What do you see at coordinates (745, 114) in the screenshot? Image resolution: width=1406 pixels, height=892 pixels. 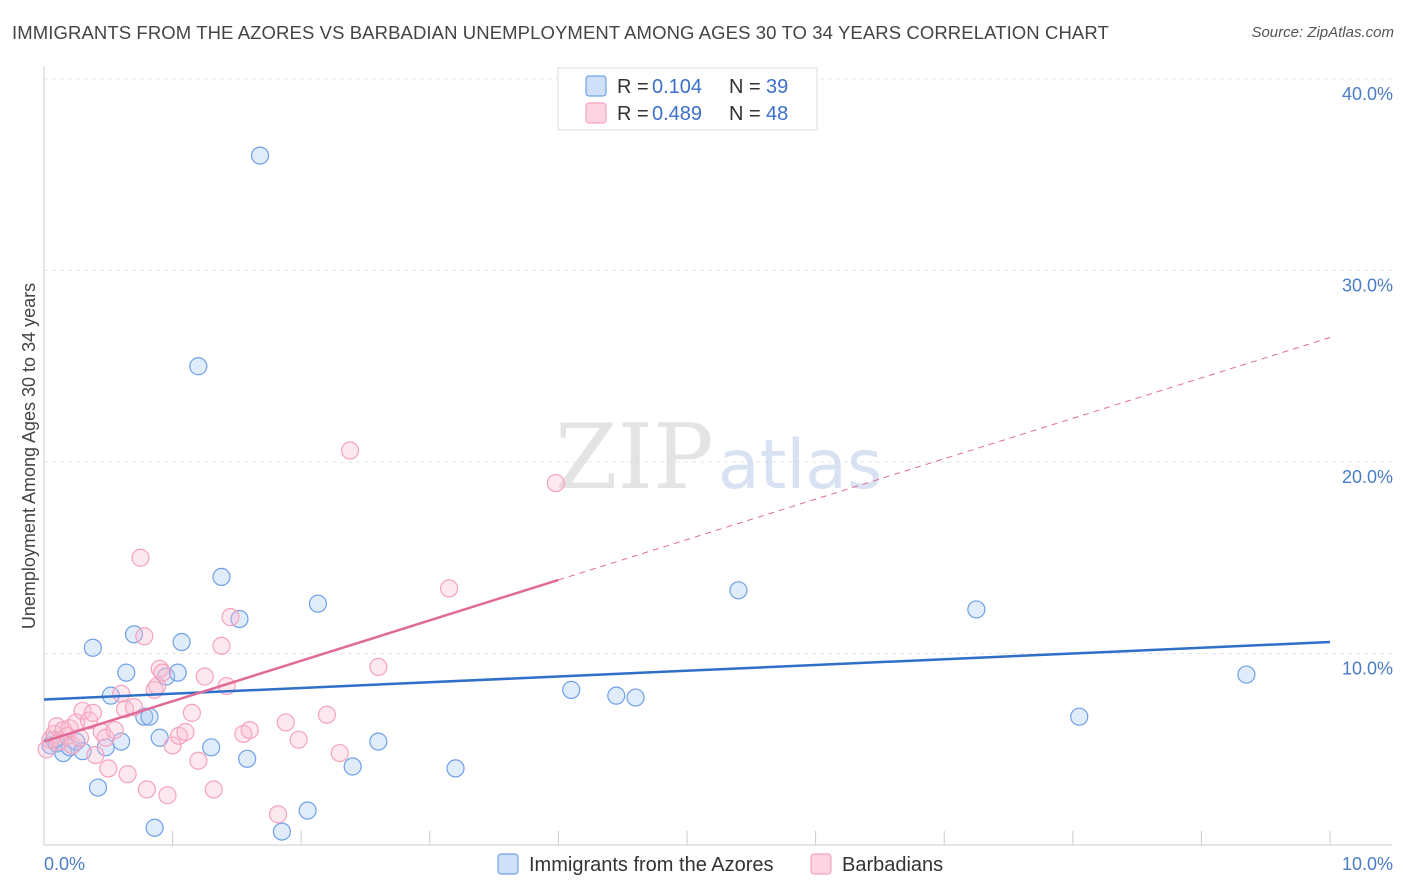 I see `legend-n-label-barbadians: N =` at bounding box center [745, 114].